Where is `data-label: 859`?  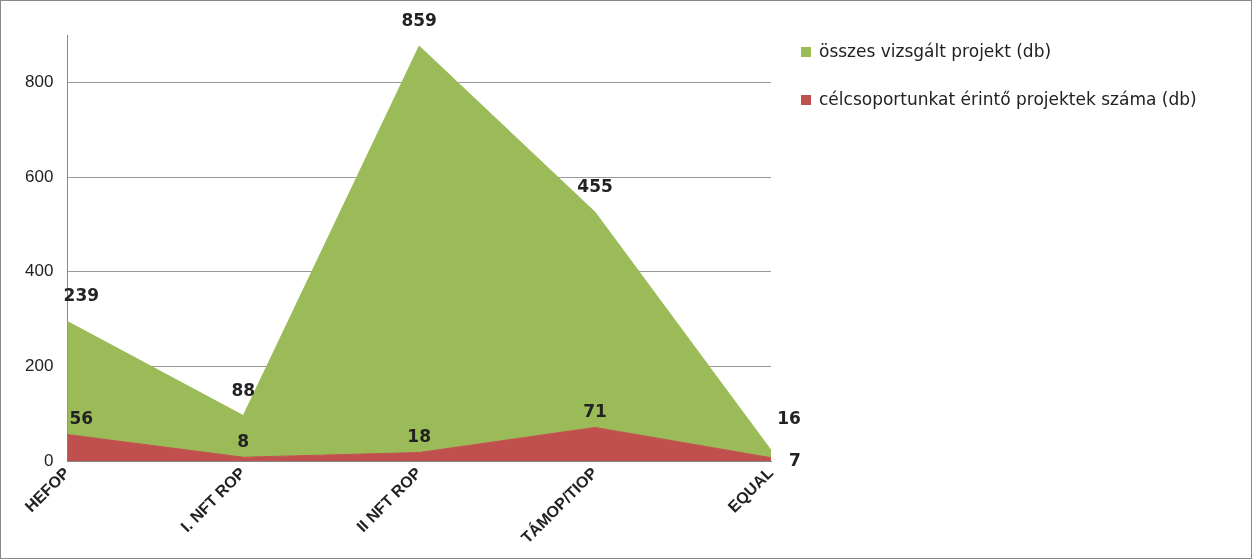
data-label: 859 is located at coordinates (419, 20).